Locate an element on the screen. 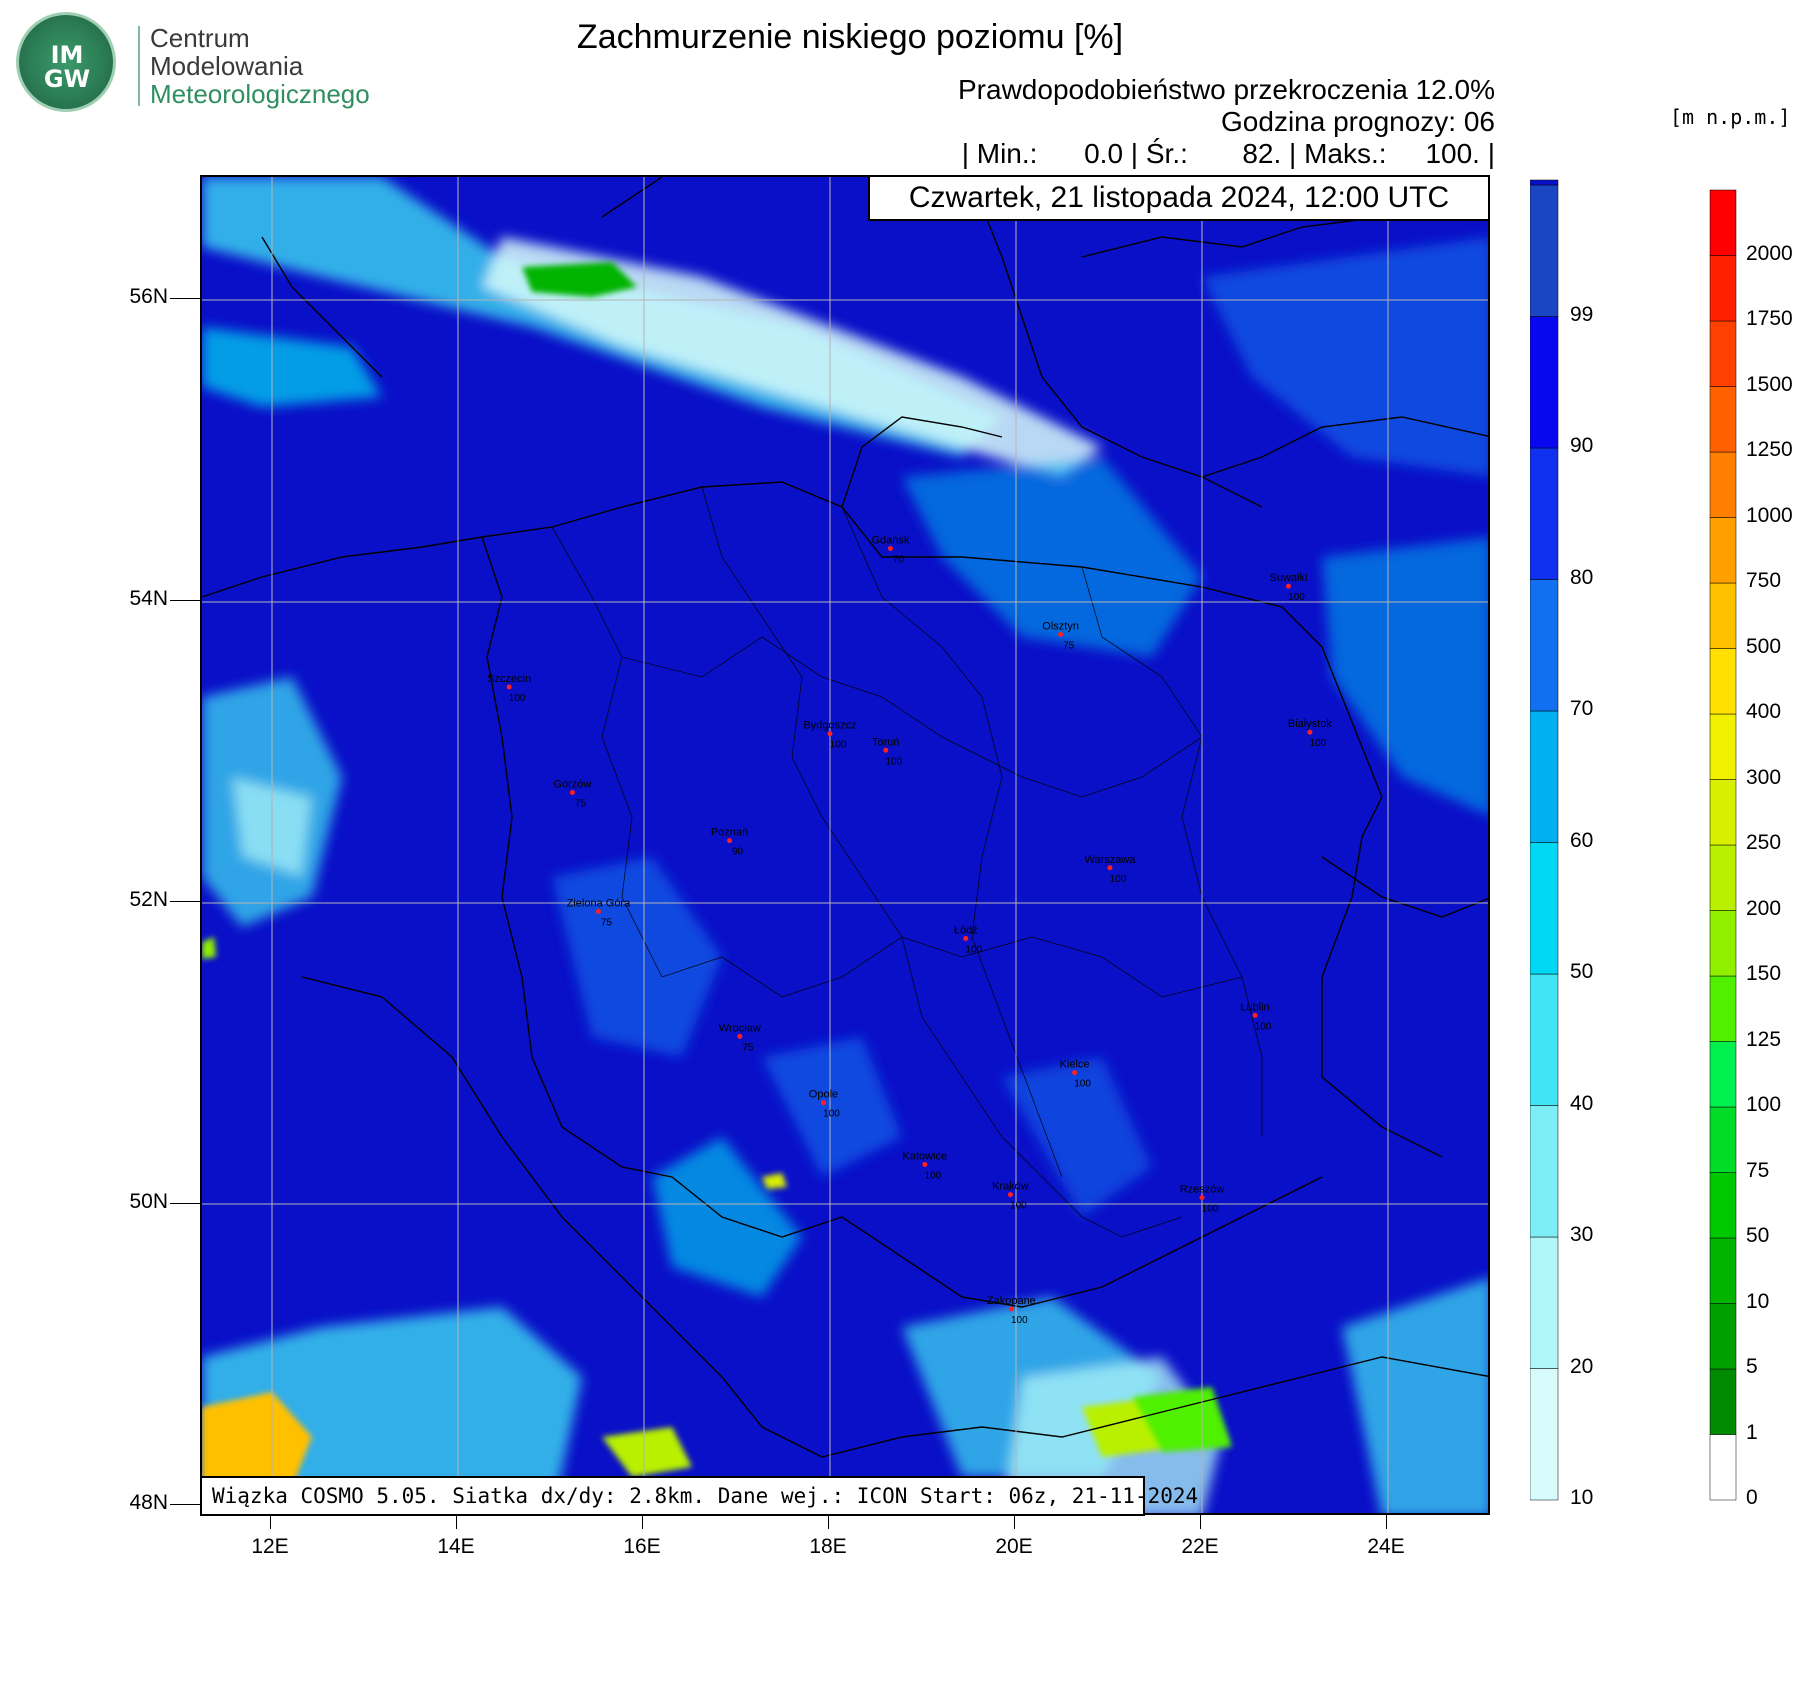  city-name: Gorzów is located at coordinates (572, 784).